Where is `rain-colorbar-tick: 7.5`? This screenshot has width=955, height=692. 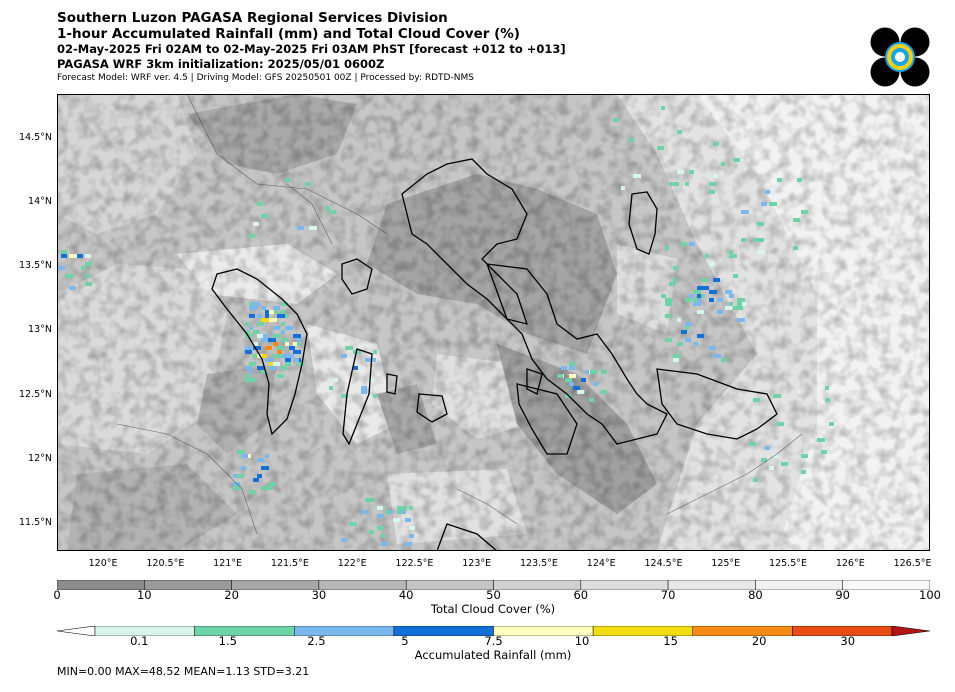 rain-colorbar-tick: 7.5 is located at coordinates (493, 641).